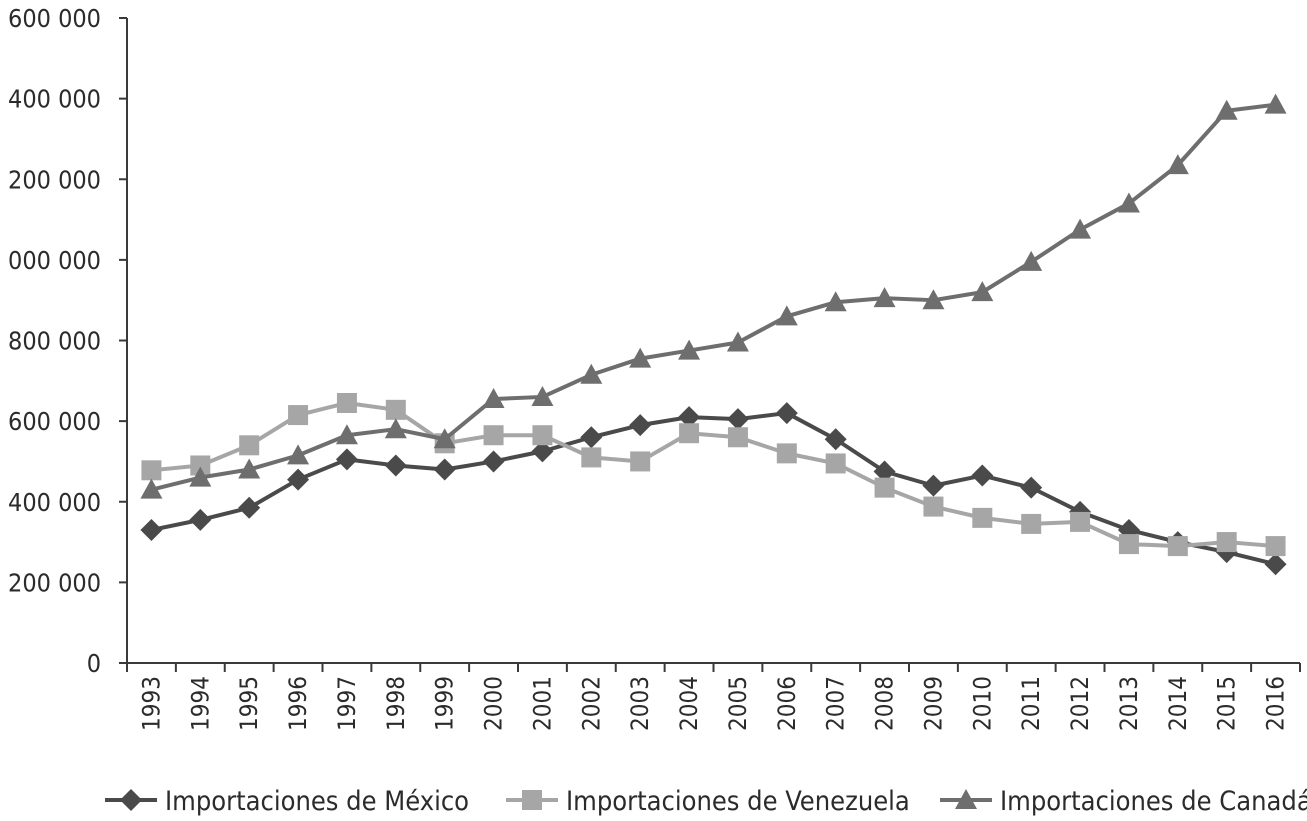 Image resolution: width=1307 pixels, height=821 pixels. I want to click on x-tick-label: 2002, so click(591, 703).